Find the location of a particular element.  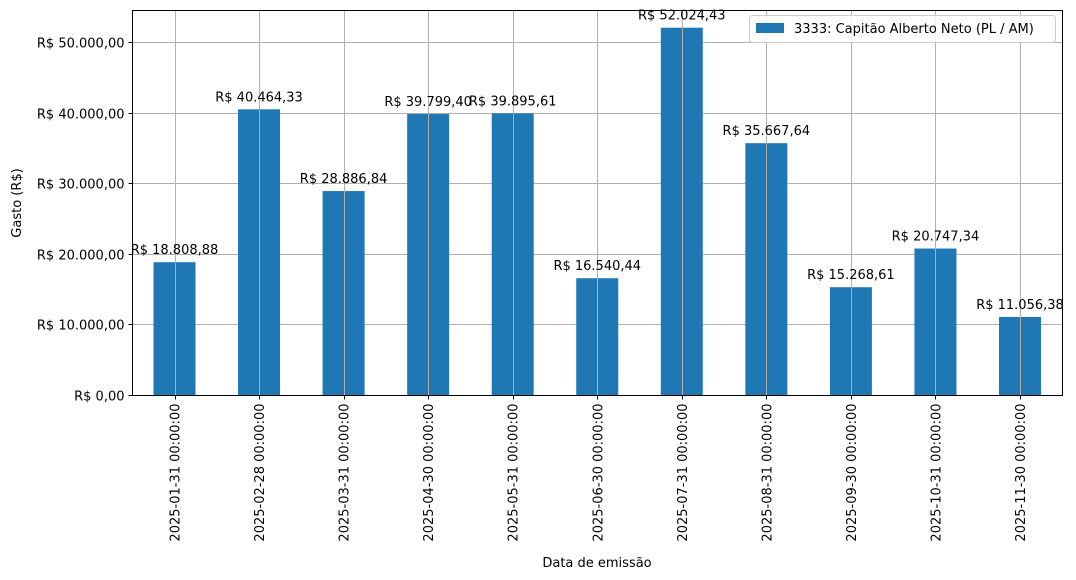

bar-value-label: R$ 15.268,61 is located at coordinates (851, 275).